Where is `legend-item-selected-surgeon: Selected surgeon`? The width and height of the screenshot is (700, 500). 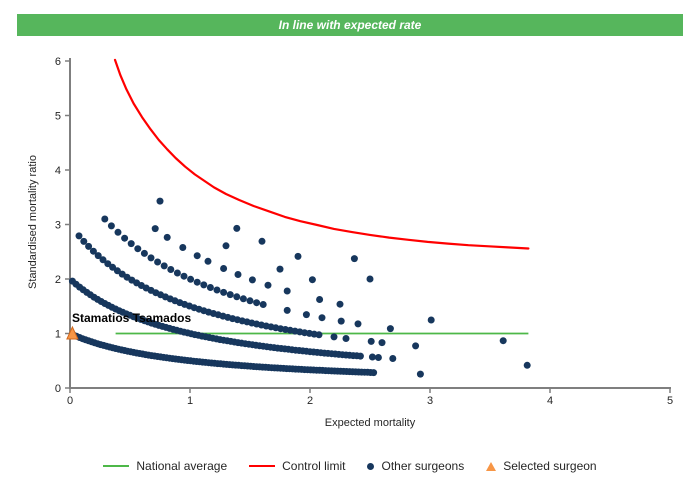 legend-item-selected-surgeon: Selected surgeon is located at coordinates (541, 466).